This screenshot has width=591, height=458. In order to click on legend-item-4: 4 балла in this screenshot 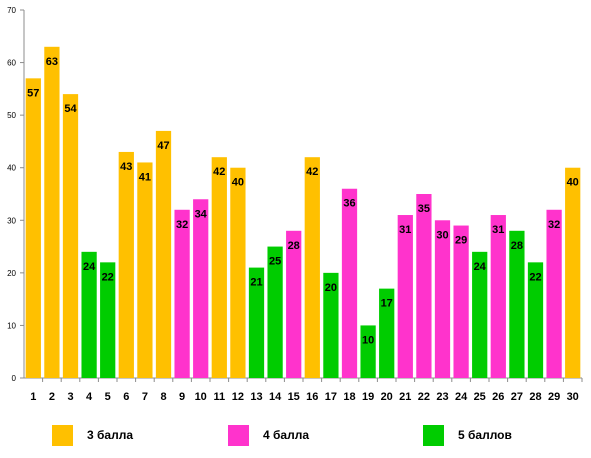, I will do `click(268, 435)`.